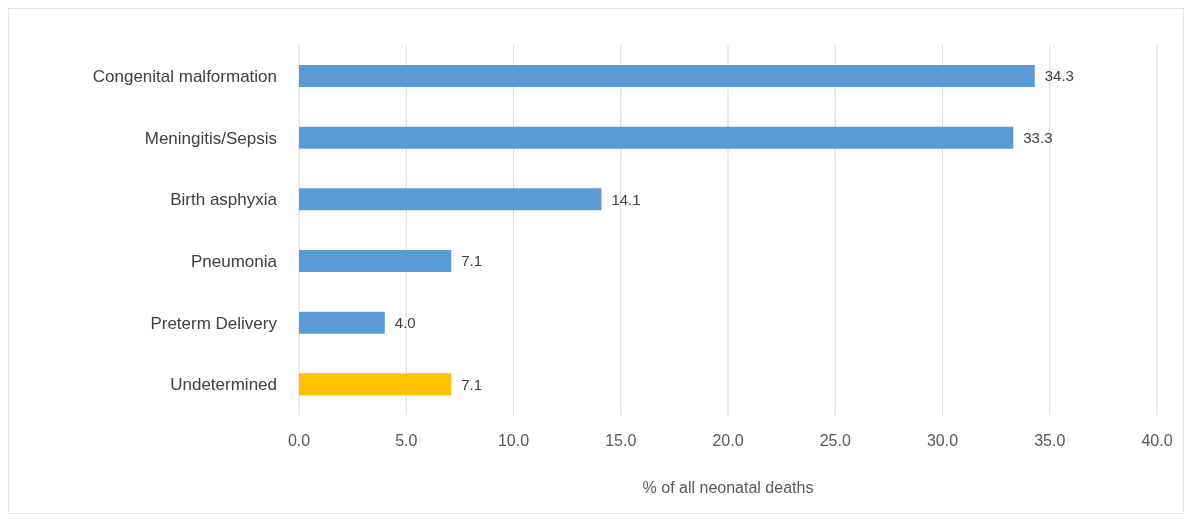 The height and width of the screenshot is (522, 1192). I want to click on y-tick-label: Preterm Delivery, so click(214, 323).